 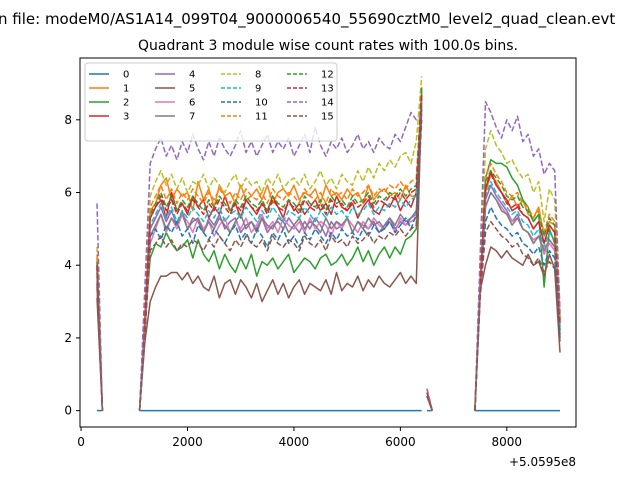 I want to click on legend-label: 11, so click(x=261, y=117).